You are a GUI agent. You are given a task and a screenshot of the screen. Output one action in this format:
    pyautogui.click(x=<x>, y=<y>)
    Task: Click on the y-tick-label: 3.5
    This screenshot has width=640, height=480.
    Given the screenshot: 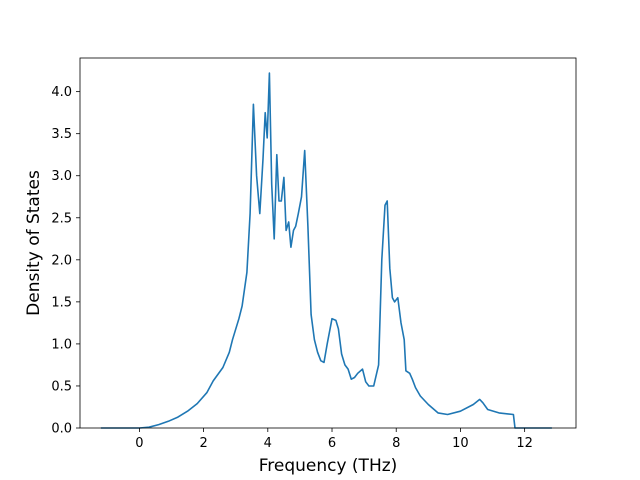 What is the action you would take?
    pyautogui.click(x=61, y=134)
    